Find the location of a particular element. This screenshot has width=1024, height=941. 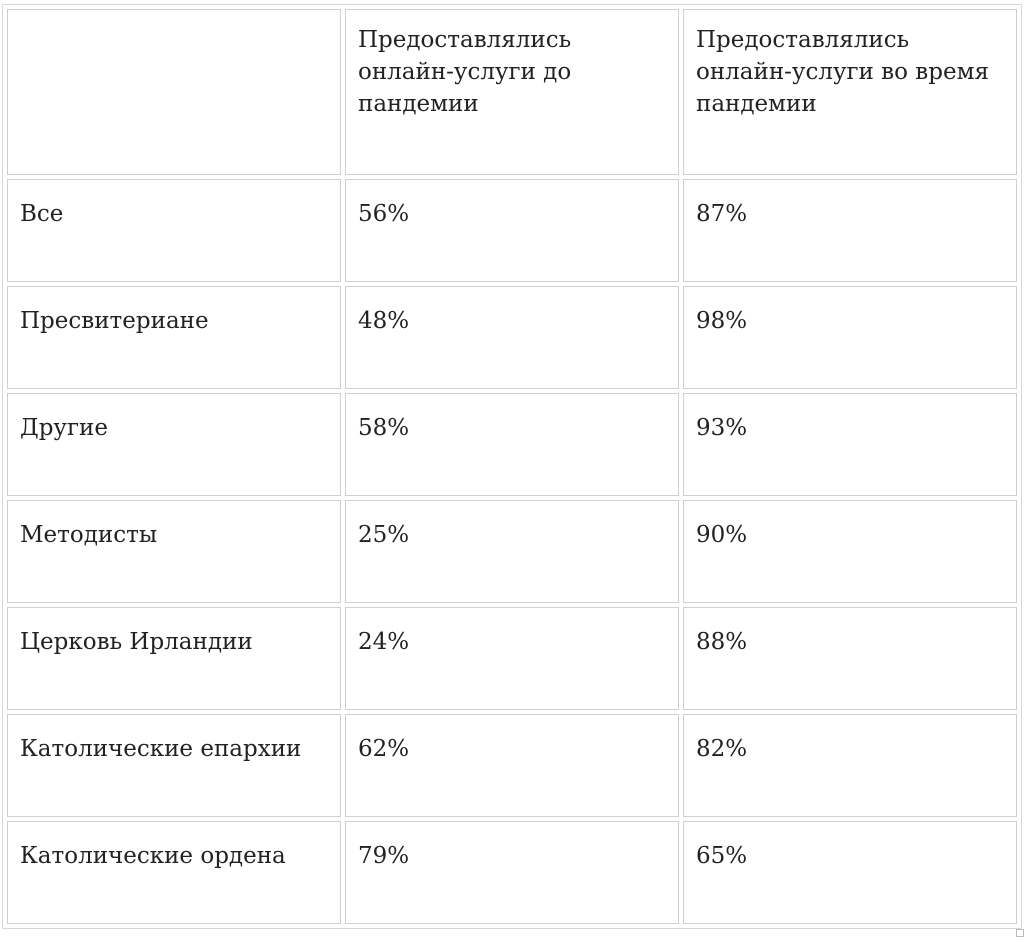

value-before: 48% is located at coordinates (512, 337).